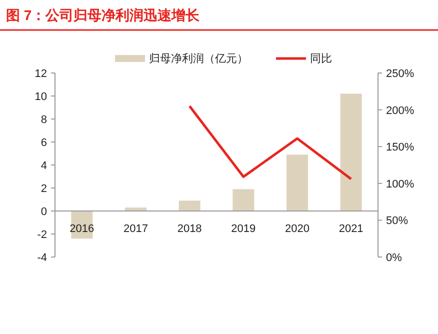 This screenshot has width=438, height=334. Describe the element at coordinates (43, 212) in the screenshot. I see `y-tick-label: 0` at that location.